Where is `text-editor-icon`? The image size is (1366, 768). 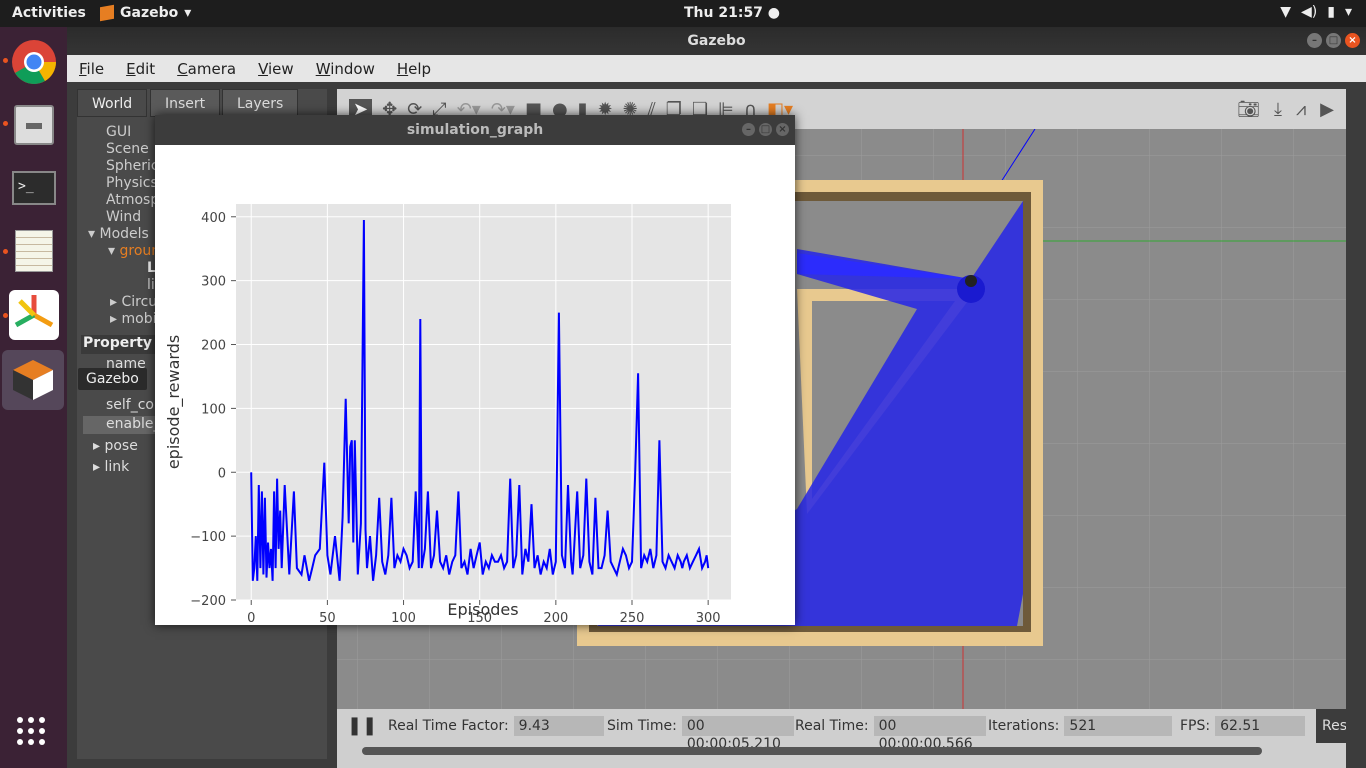 text-editor-icon is located at coordinates (34, 251).